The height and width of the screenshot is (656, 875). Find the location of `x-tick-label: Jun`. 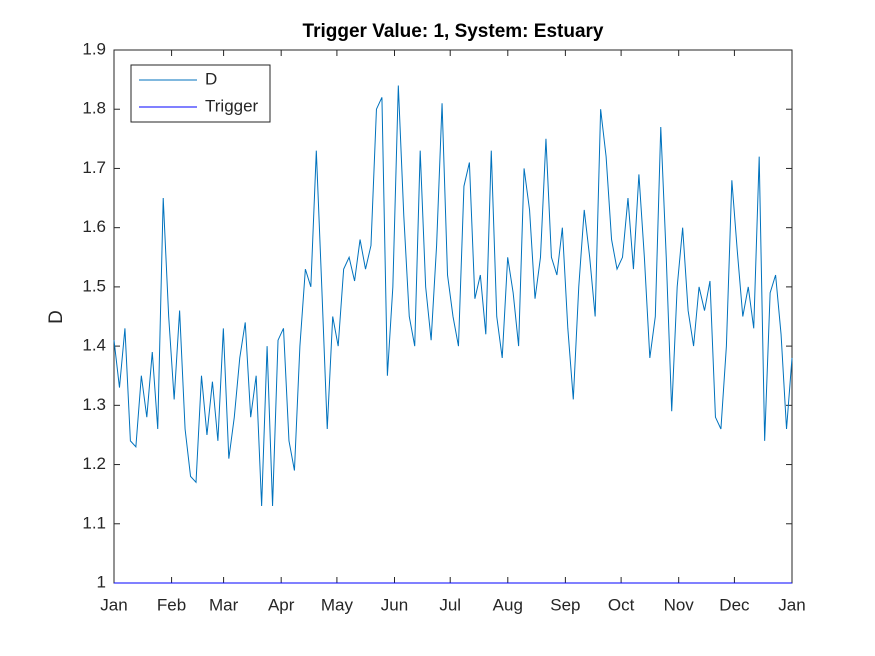

x-tick-label: Jun is located at coordinates (394, 604).